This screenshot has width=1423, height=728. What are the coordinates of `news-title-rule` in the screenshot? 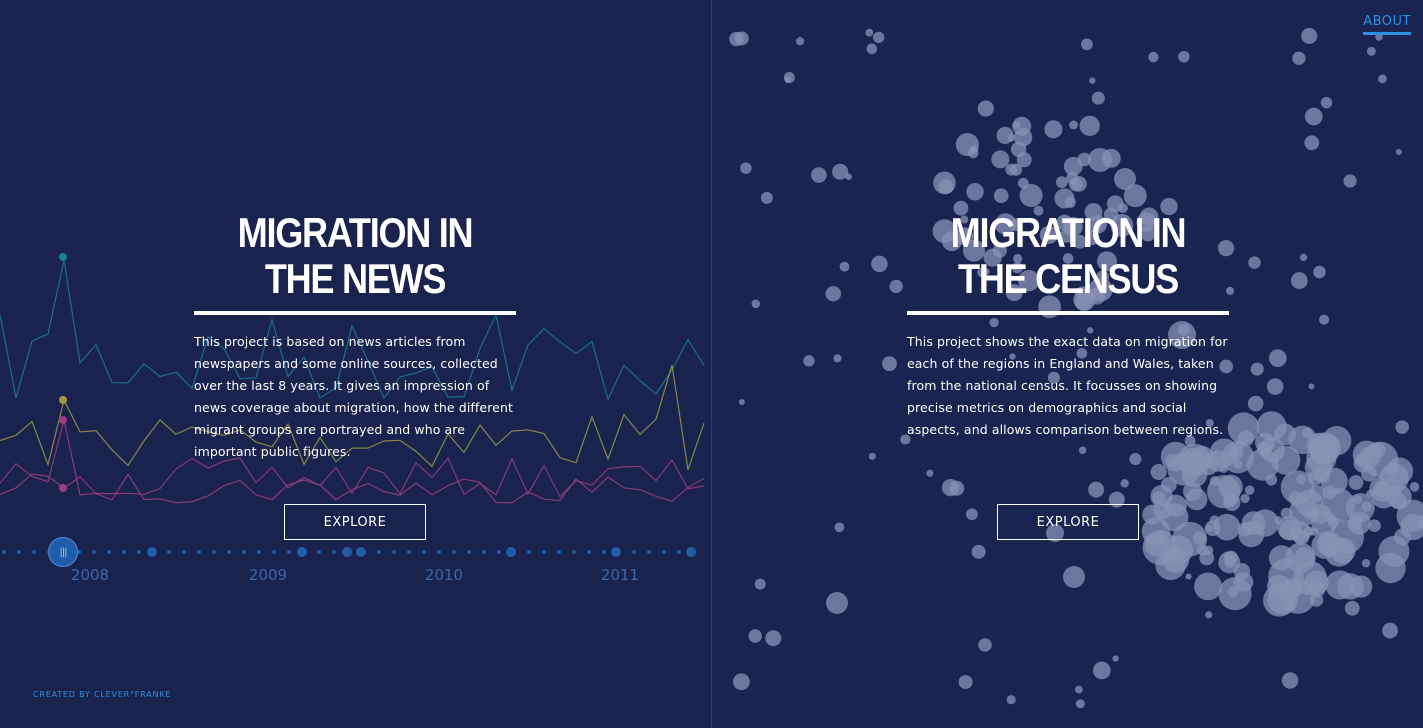 It's located at (355, 313).